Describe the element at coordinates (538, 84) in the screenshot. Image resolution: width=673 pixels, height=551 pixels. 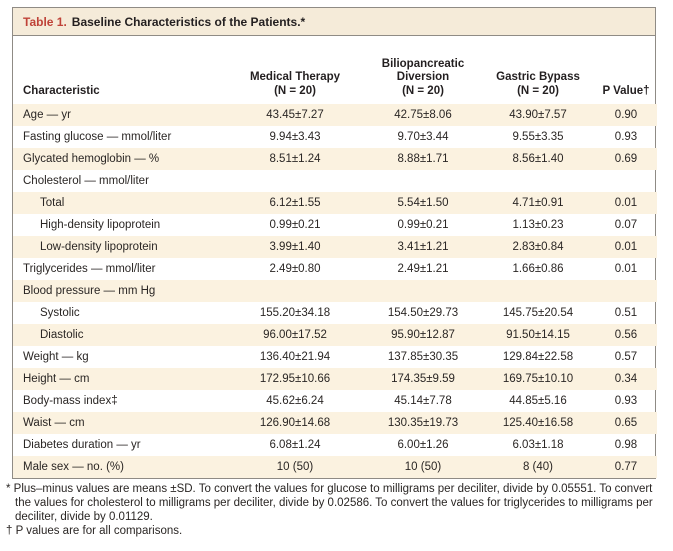
I see `column-header-gastric-bypass: Gastric Bypass (N = 20)` at that location.